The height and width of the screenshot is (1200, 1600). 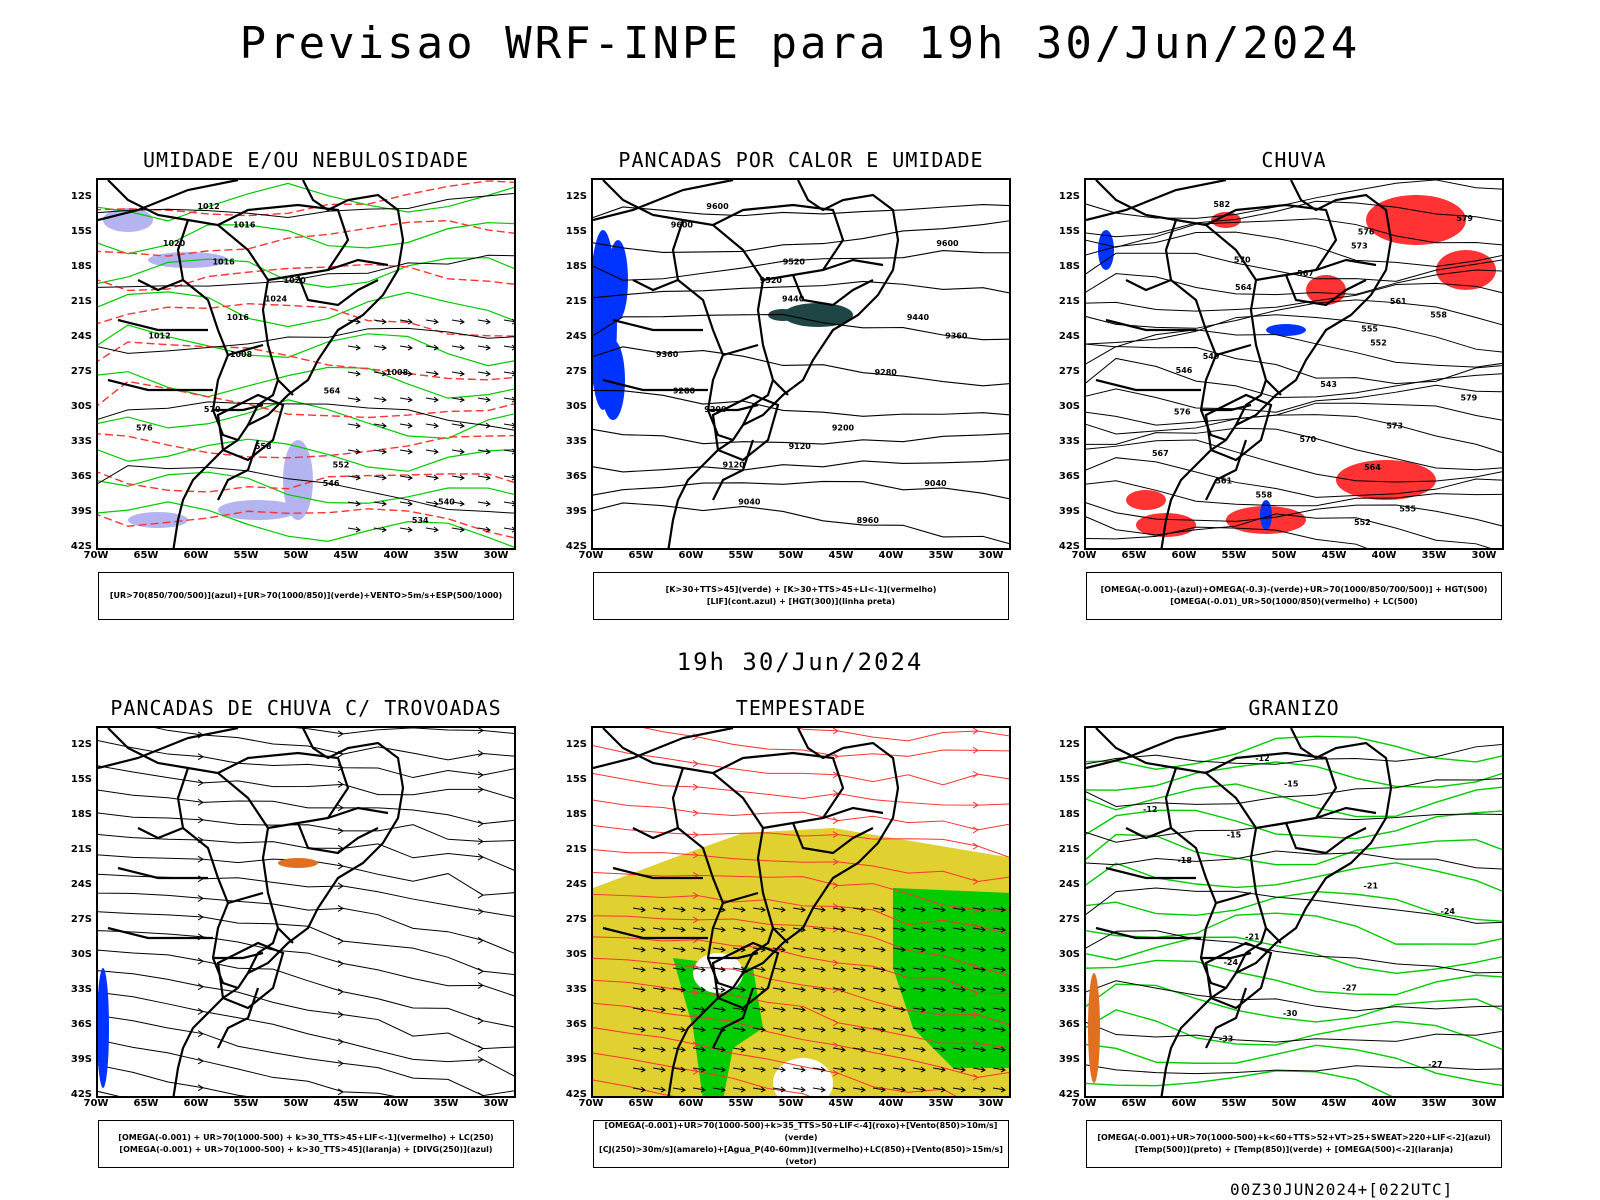 I want to click on panel-title: GRANIZO, so click(x=1294, y=708).